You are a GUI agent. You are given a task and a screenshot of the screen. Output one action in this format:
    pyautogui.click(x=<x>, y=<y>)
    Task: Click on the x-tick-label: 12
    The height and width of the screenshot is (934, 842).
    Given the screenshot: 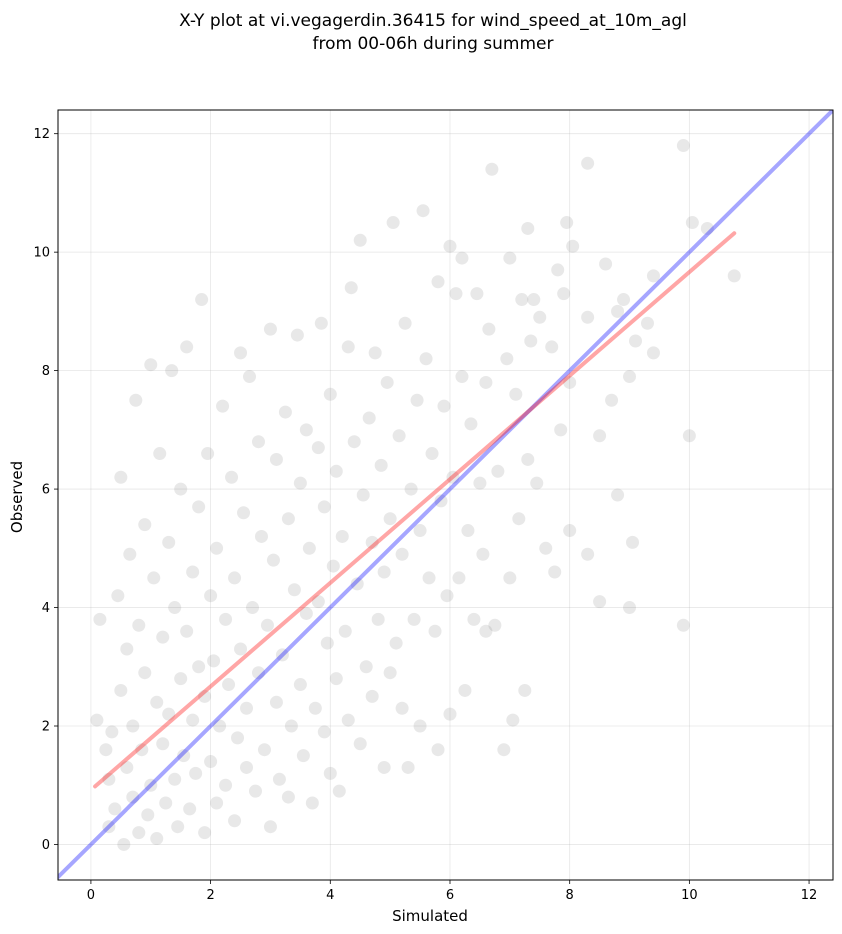 What is the action you would take?
    pyautogui.click(x=809, y=895)
    